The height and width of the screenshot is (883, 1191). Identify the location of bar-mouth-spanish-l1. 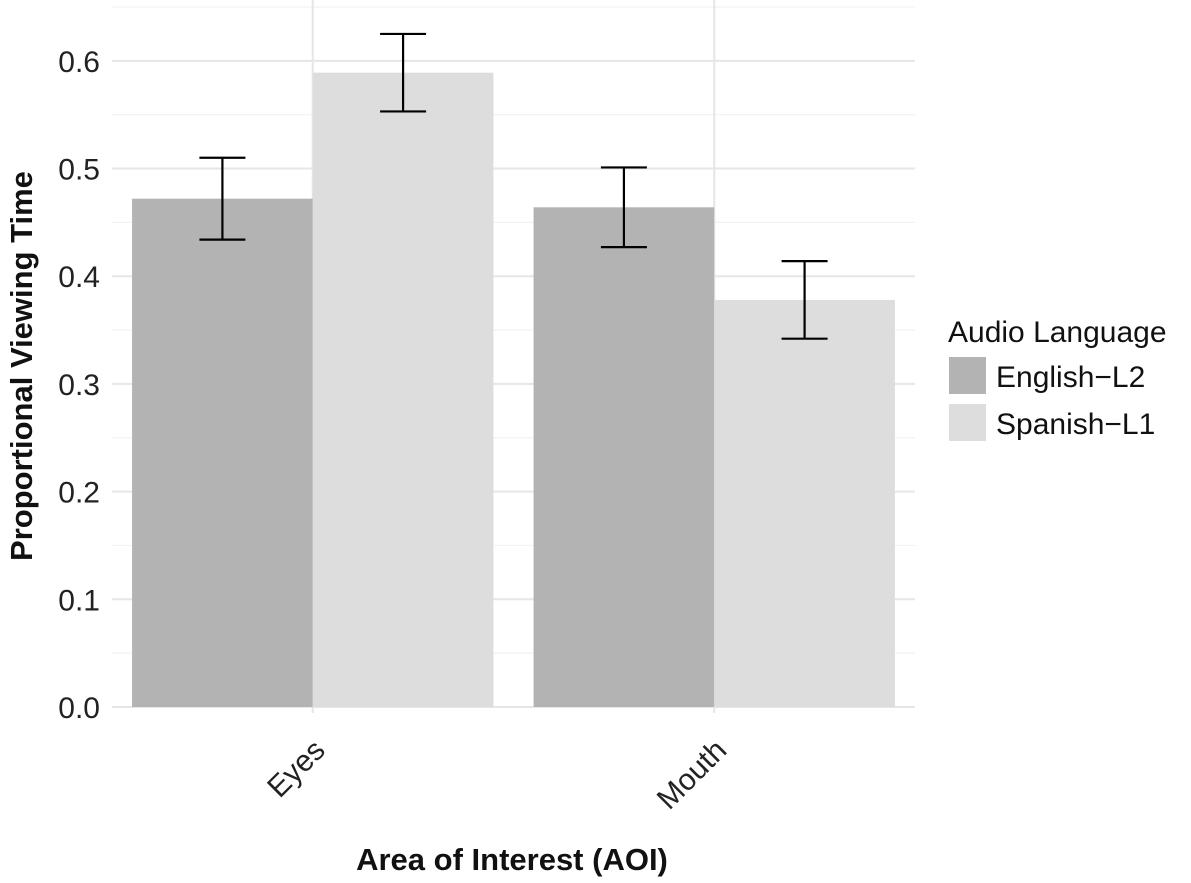
(804, 503).